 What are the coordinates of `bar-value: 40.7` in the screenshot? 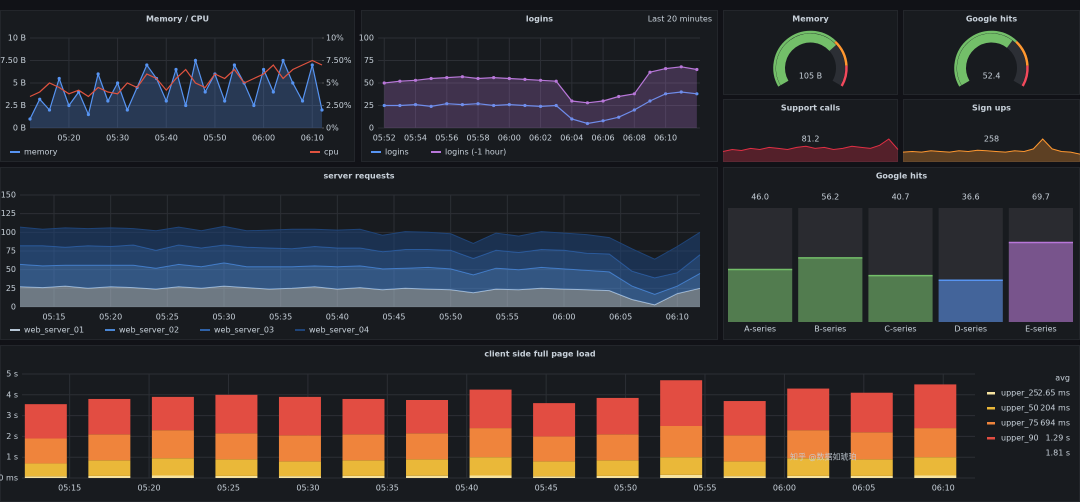 It's located at (901, 197).